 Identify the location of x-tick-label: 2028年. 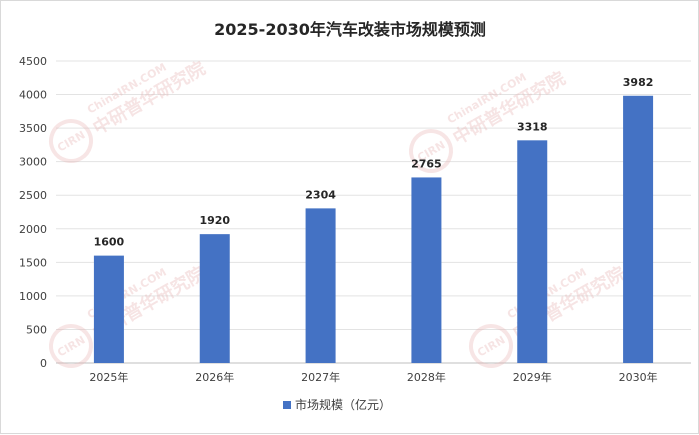
(426, 377).